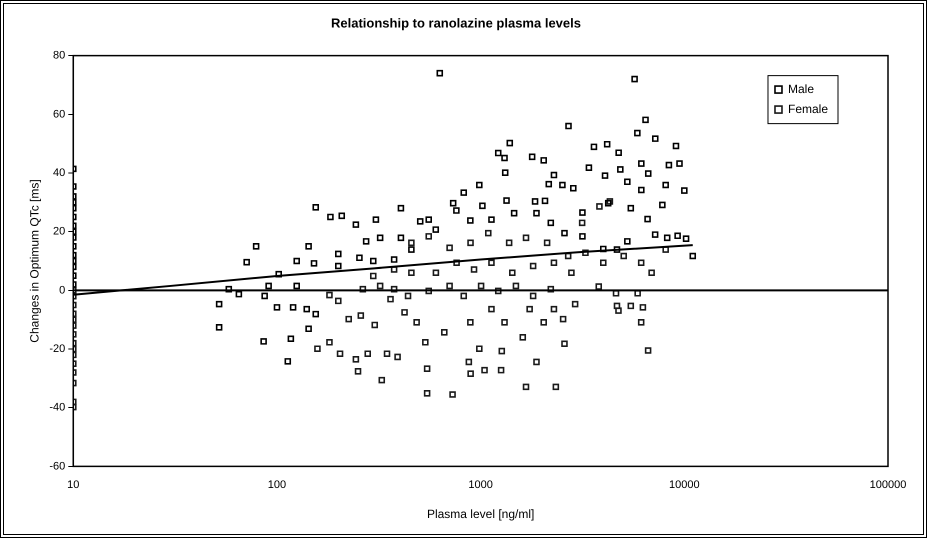 This screenshot has width=927, height=538. I want to click on legend-label: Female, so click(808, 109).